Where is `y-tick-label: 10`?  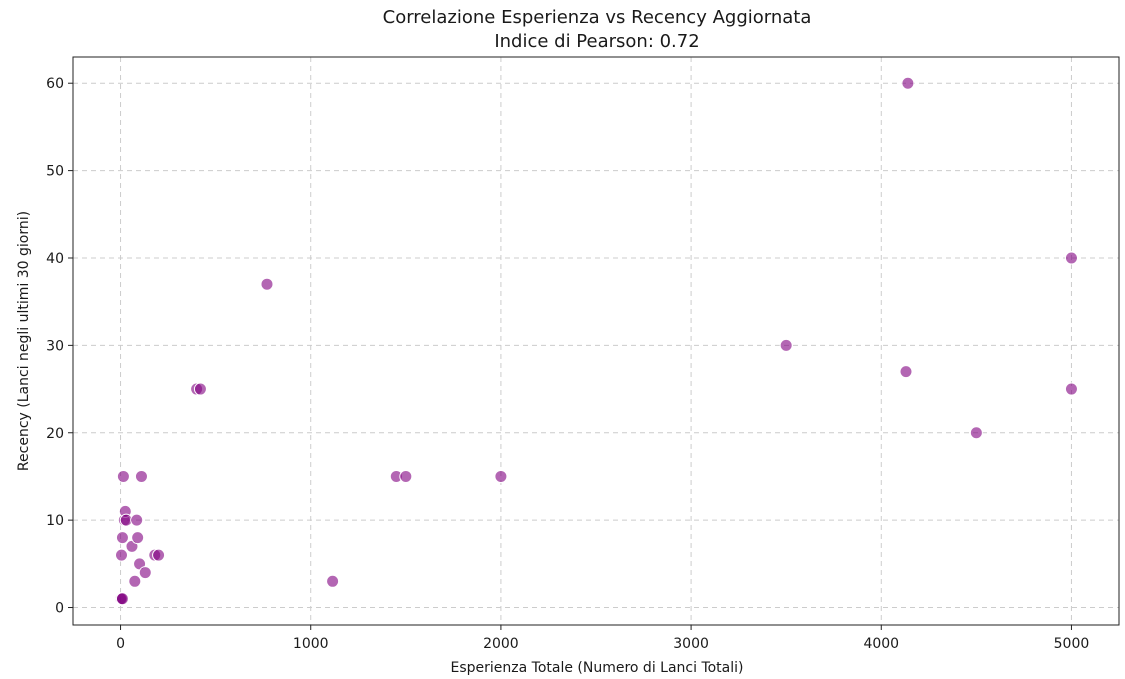 y-tick-label: 10 is located at coordinates (55, 521).